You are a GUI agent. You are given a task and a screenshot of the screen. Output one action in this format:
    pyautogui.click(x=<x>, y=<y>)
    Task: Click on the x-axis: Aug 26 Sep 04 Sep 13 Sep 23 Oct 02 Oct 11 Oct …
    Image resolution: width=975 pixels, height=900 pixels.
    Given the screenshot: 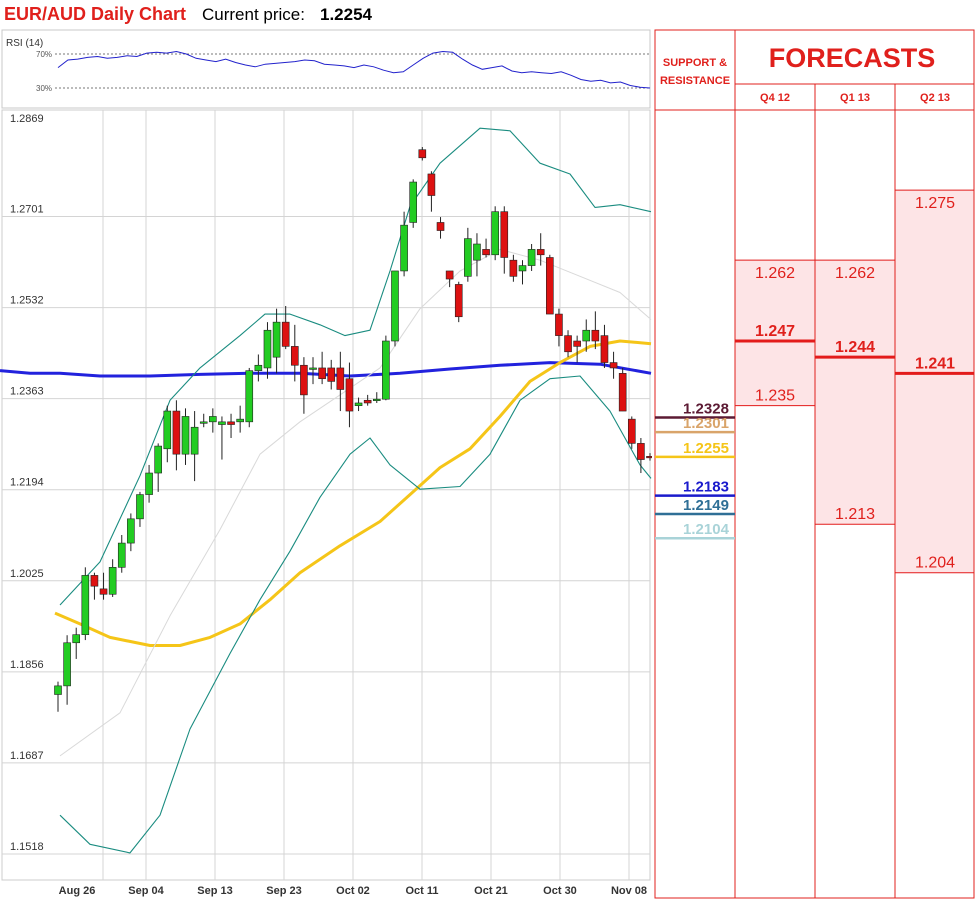 What is the action you would take?
    pyautogui.click(x=353, y=891)
    